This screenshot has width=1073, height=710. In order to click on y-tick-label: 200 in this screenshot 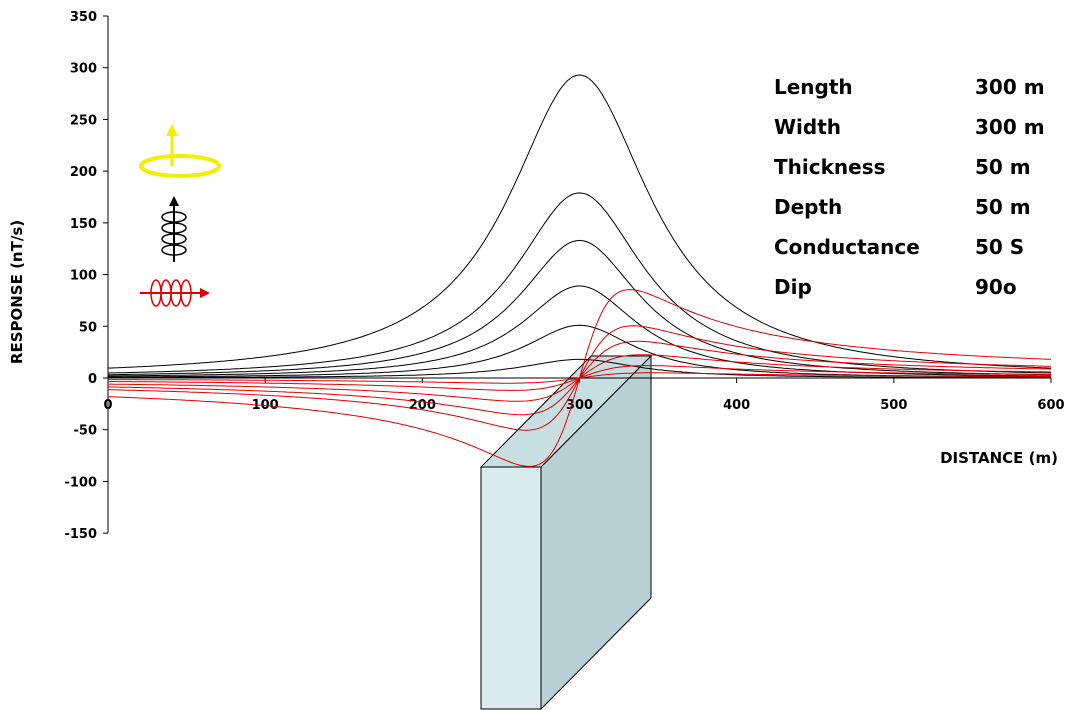, I will do `click(83, 172)`.